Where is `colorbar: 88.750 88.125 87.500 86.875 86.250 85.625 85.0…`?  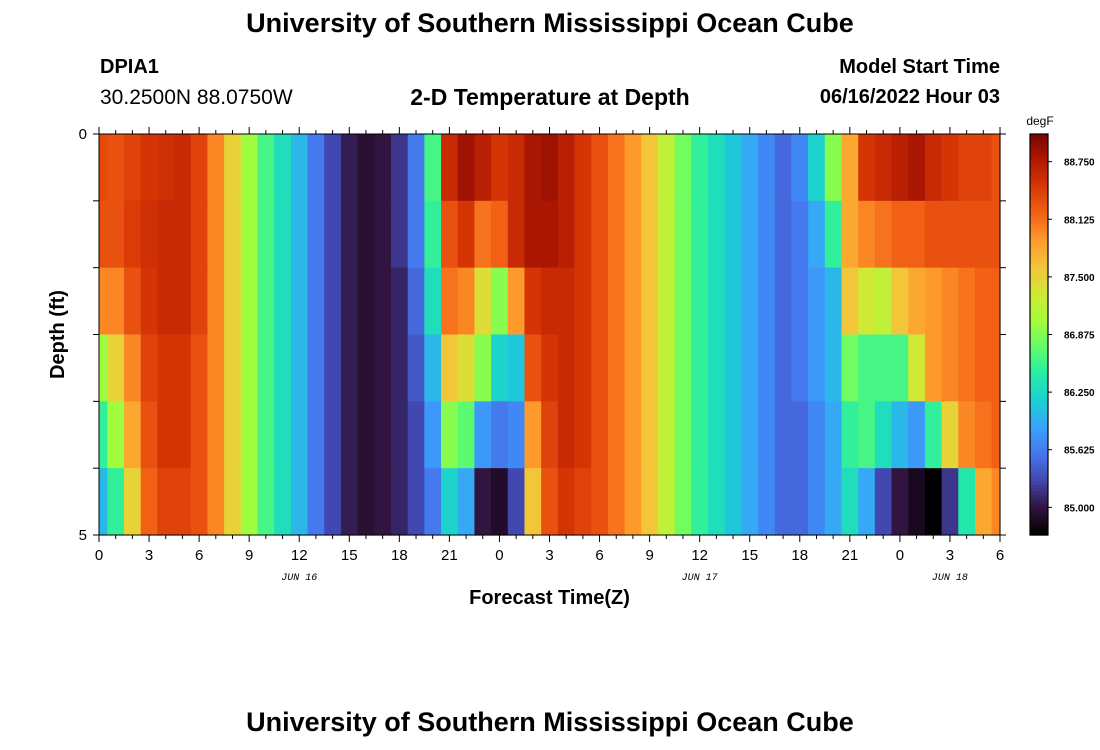 colorbar: 88.750 88.125 87.500 86.875 86.250 85.625 85.0… is located at coordinates (1060, 325).